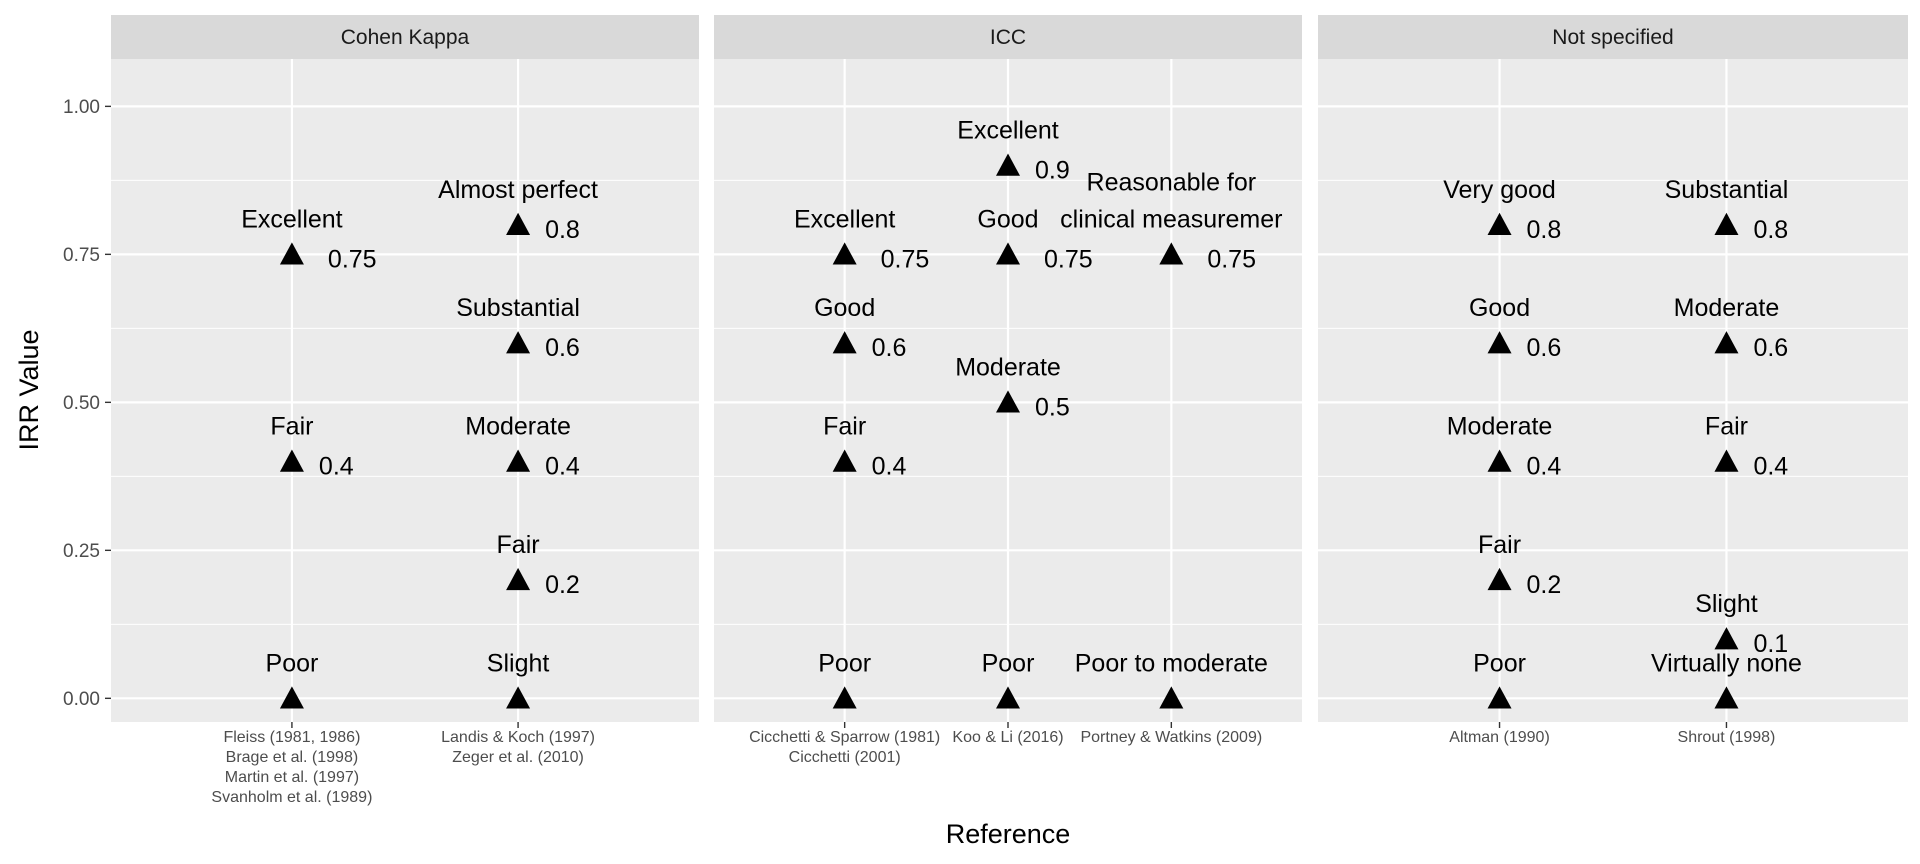 This screenshot has width=1920, height=864. What do you see at coordinates (1008, 834) in the screenshot?
I see `x-axis-title: Reference` at bounding box center [1008, 834].